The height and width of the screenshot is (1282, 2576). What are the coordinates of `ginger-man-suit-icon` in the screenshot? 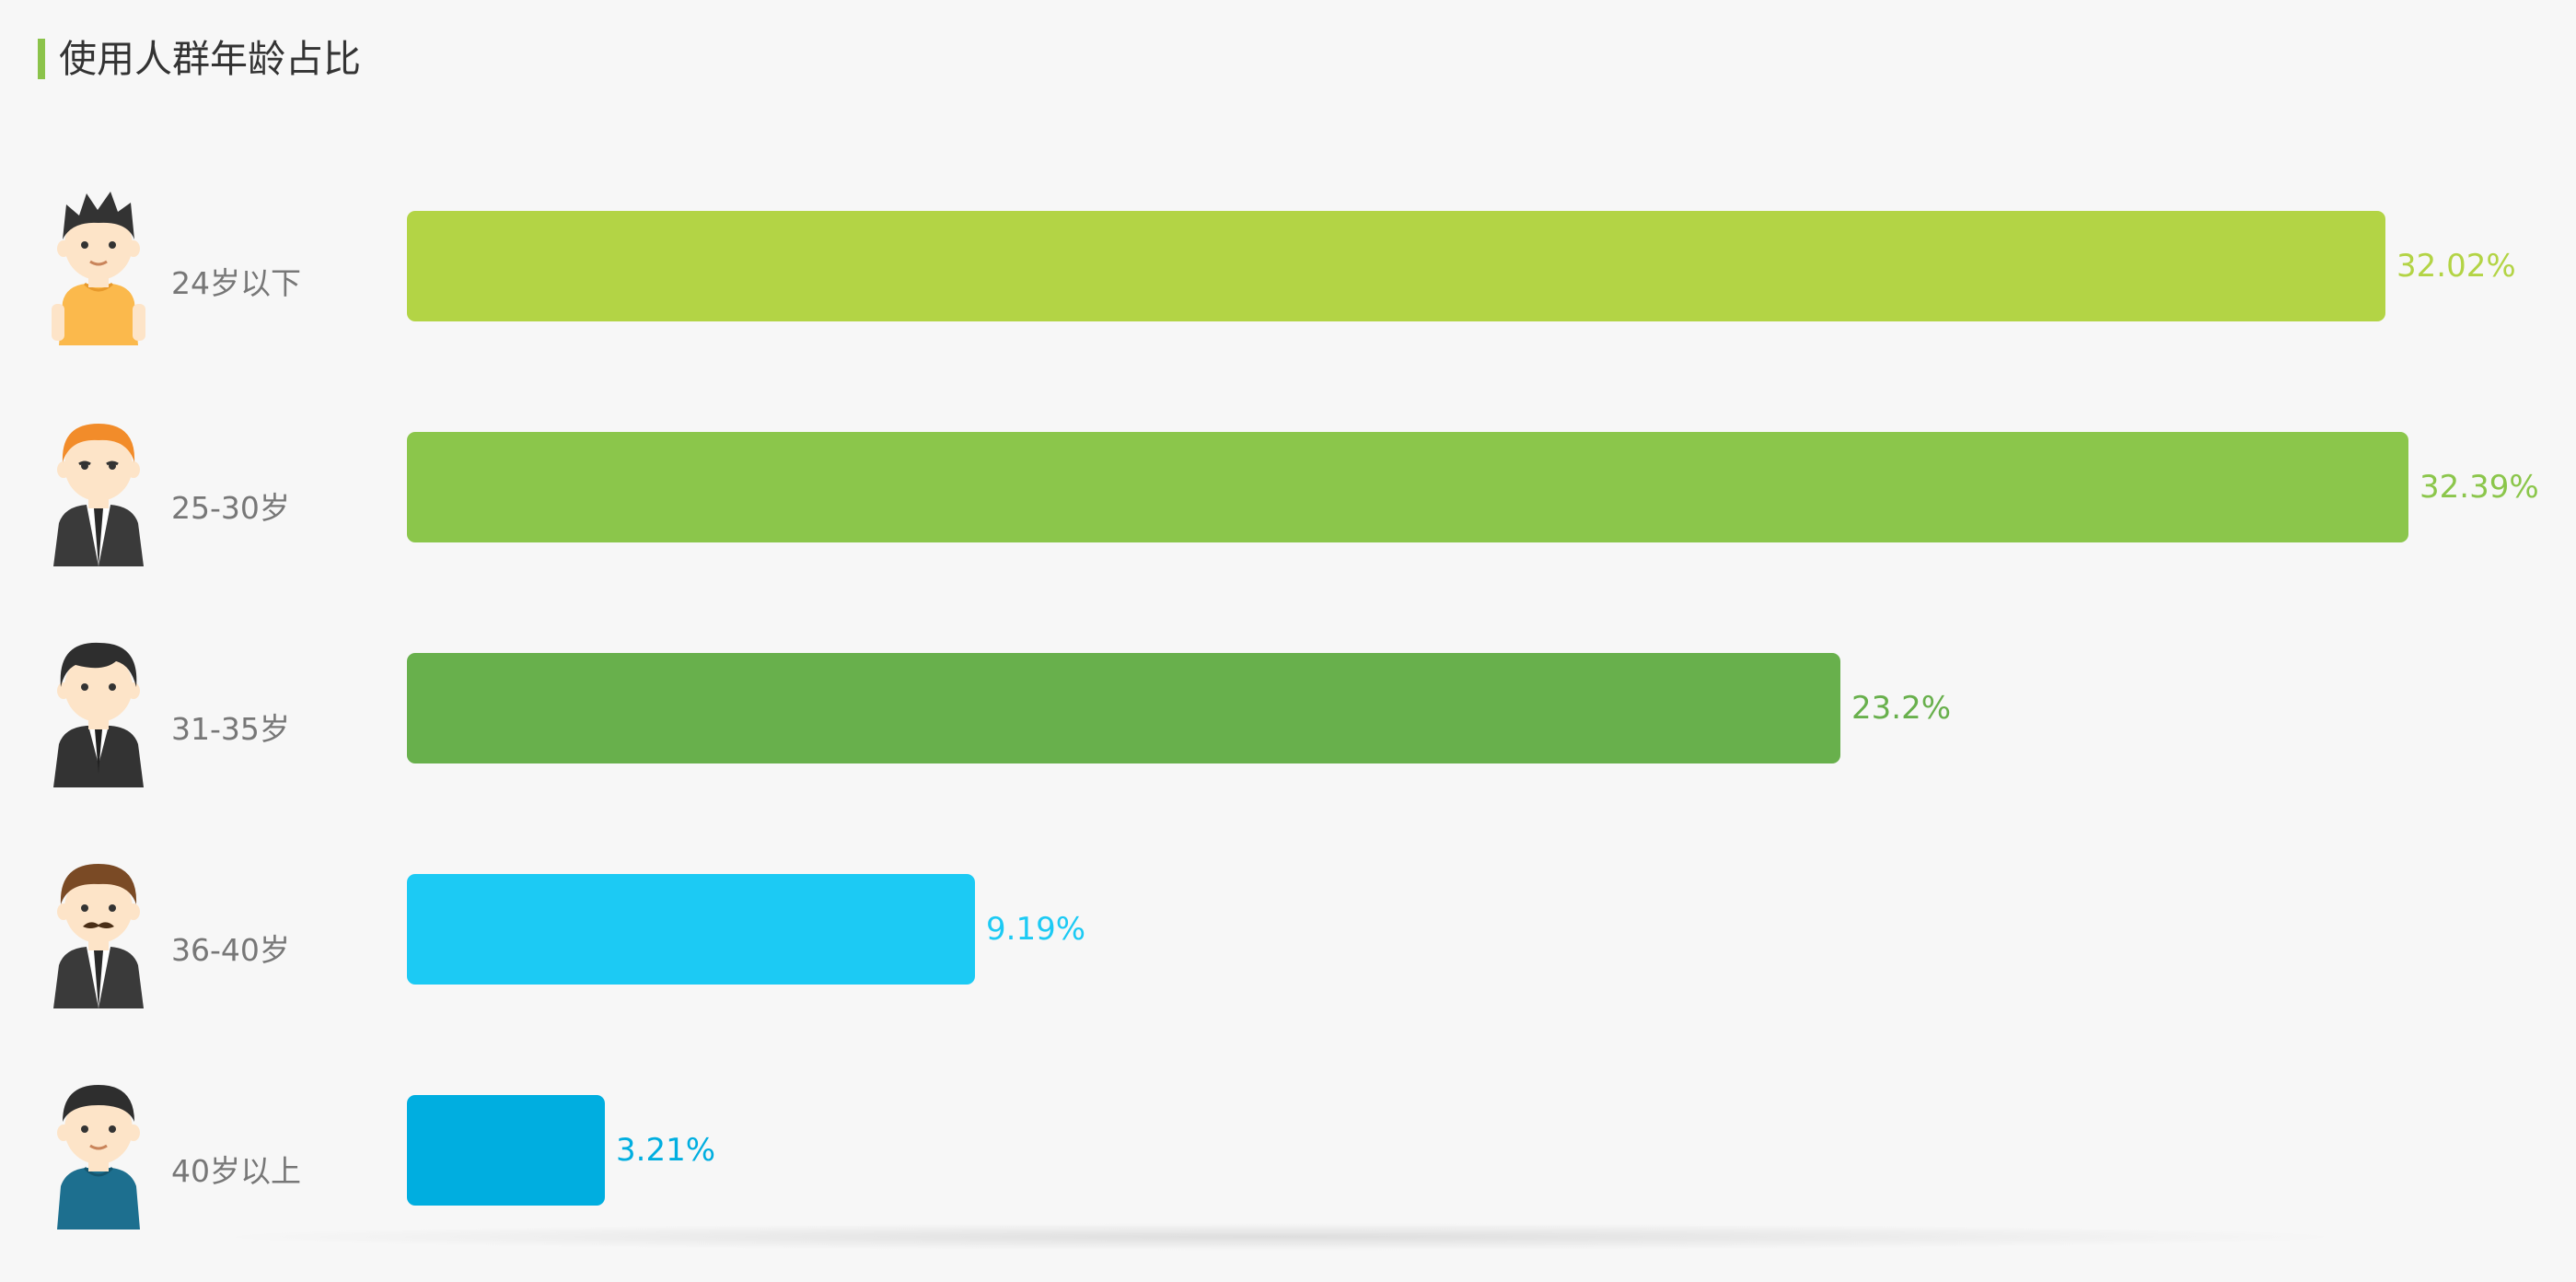 It's located at (98, 486).